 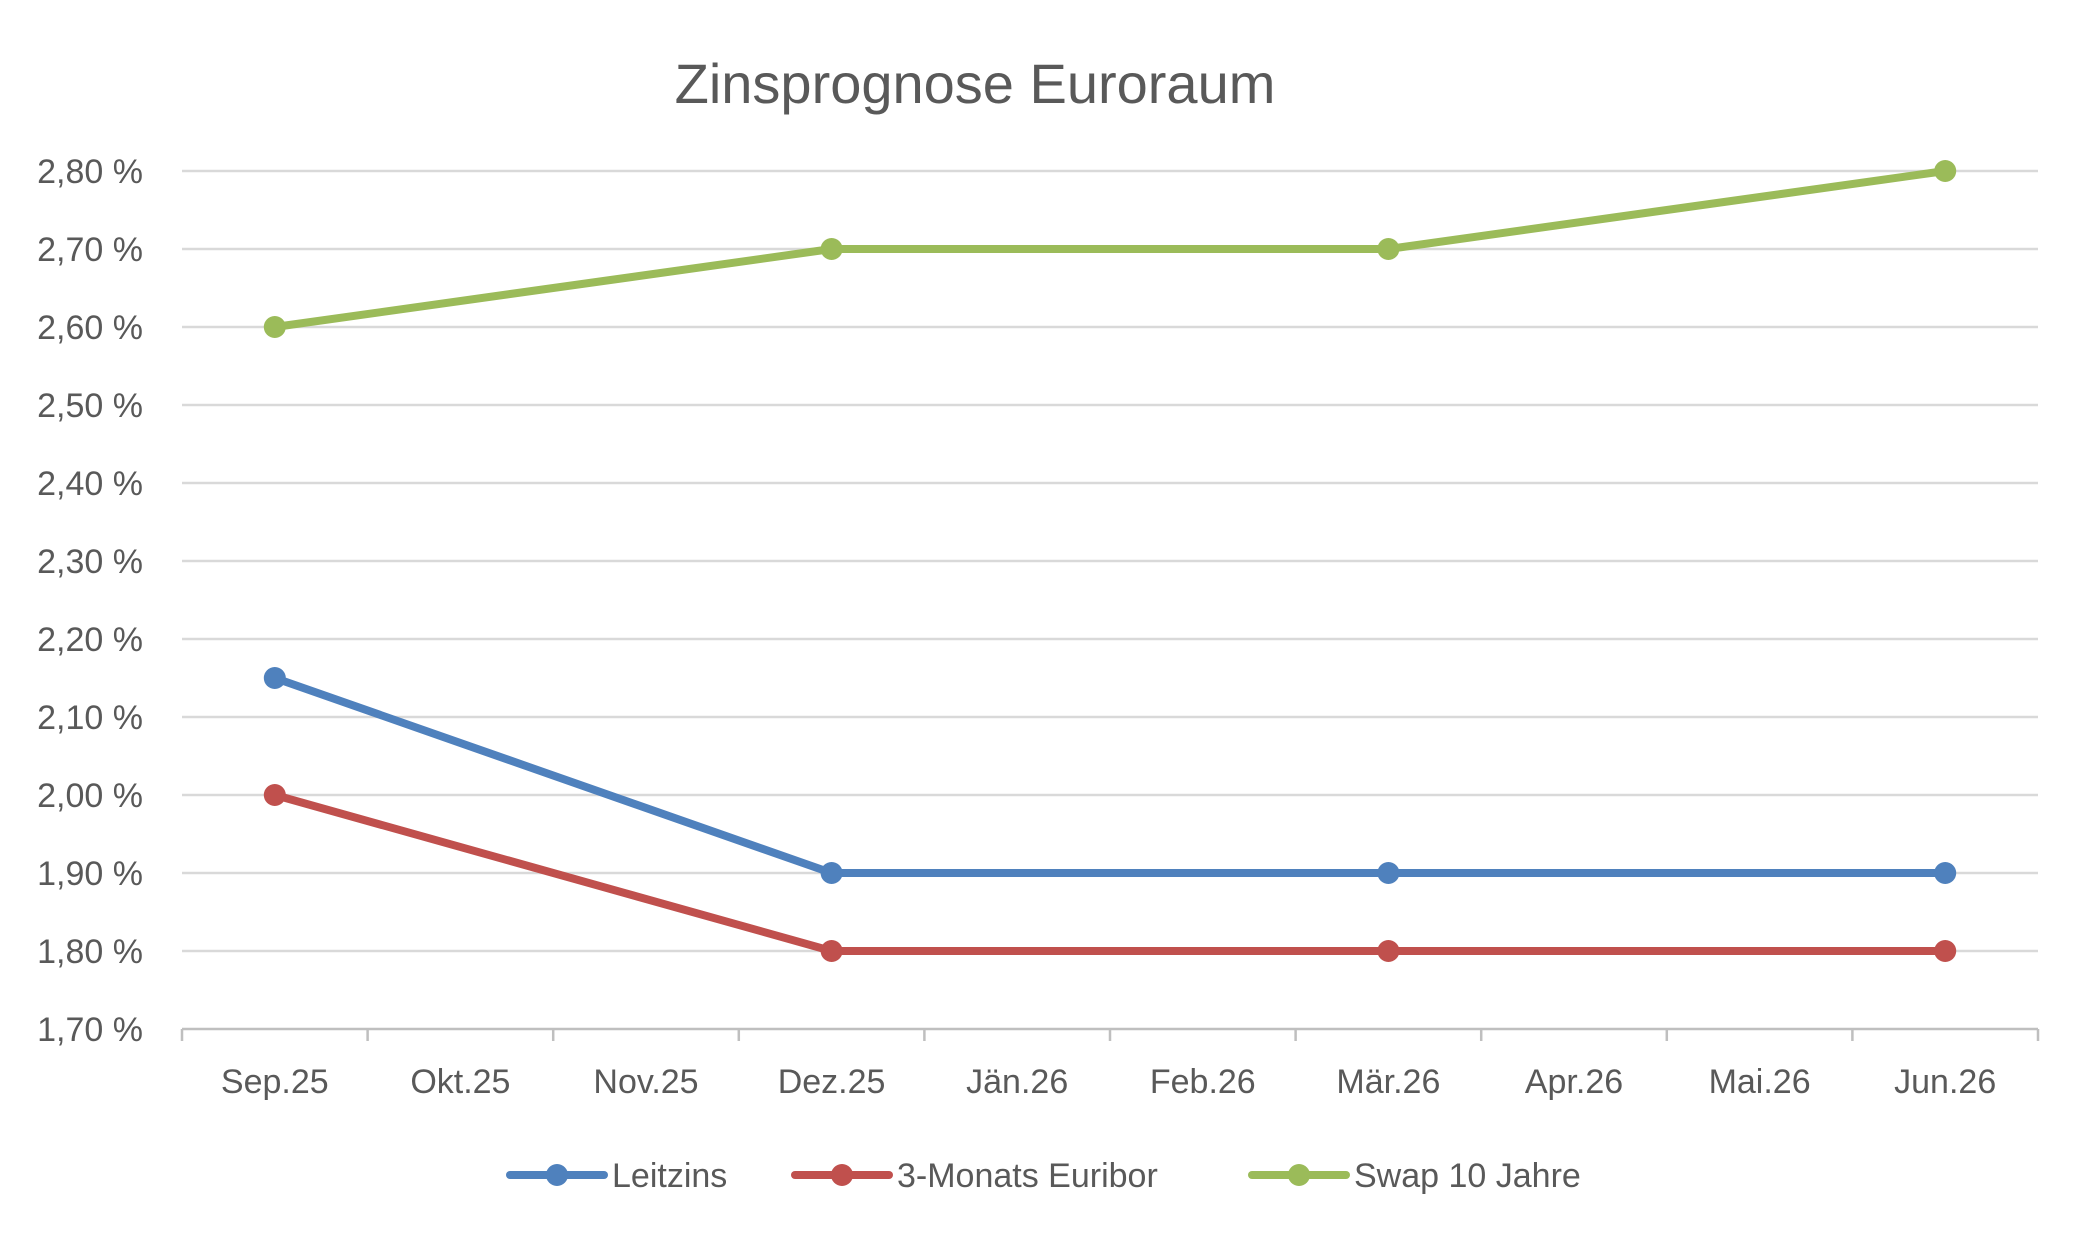 What do you see at coordinates (90, 562) in the screenshot?
I see `y-tick-label: 2,30 %` at bounding box center [90, 562].